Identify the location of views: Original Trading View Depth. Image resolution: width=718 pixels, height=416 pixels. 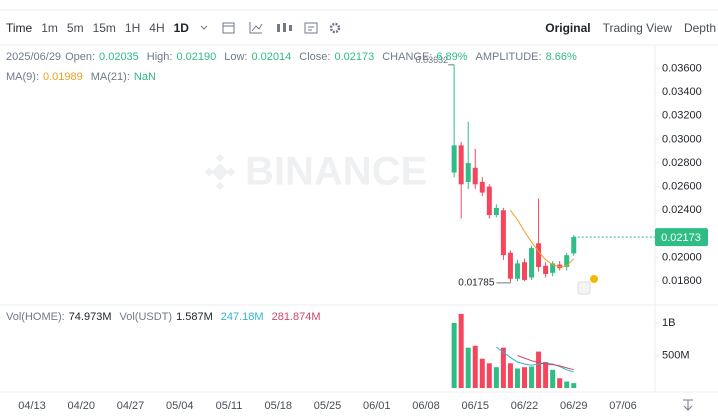
(624, 28).